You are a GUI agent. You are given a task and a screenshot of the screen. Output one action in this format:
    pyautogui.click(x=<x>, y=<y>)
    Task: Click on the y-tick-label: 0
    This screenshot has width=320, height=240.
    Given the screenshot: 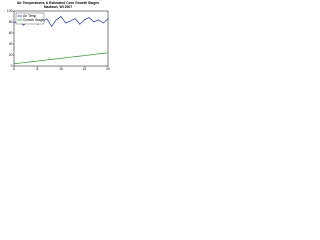 What is the action you would take?
    pyautogui.click(x=12, y=66)
    